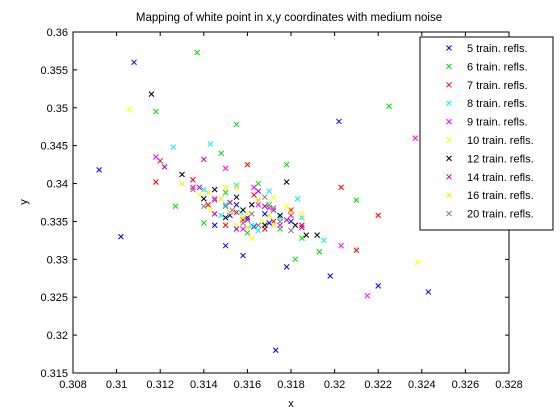  What do you see at coordinates (57, 336) in the screenshot?
I see `y-tick-label: 0.32` at bounding box center [57, 336].